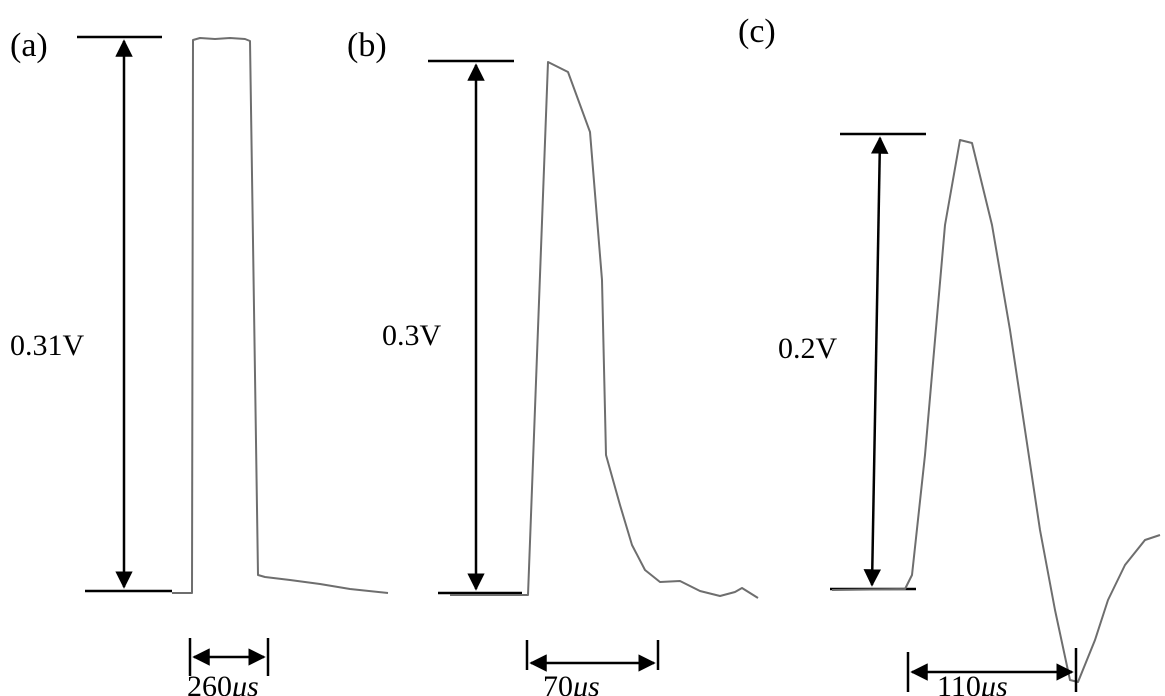  Describe the element at coordinates (209, 683) in the screenshot. I see `panel-a-width-value: 260` at that location.